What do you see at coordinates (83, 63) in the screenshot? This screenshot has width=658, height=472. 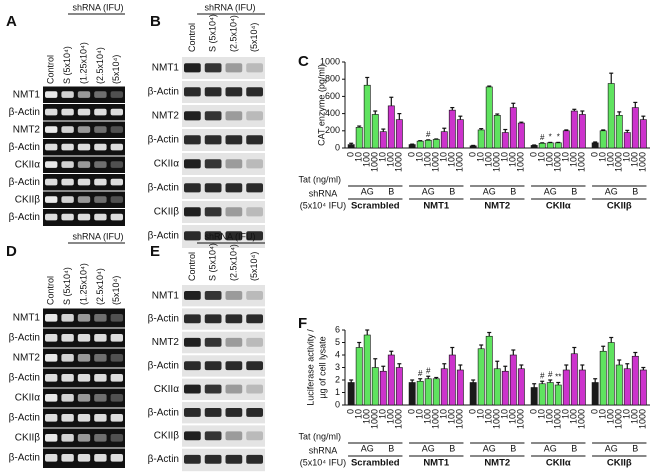 I see `lane-label: (1.25x10⁴)` at bounding box center [83, 63].